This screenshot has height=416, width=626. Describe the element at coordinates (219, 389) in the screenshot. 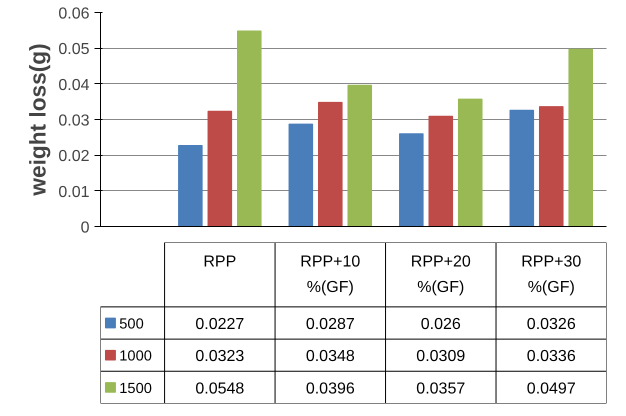

I see `data-label: 0.0548` at that location.